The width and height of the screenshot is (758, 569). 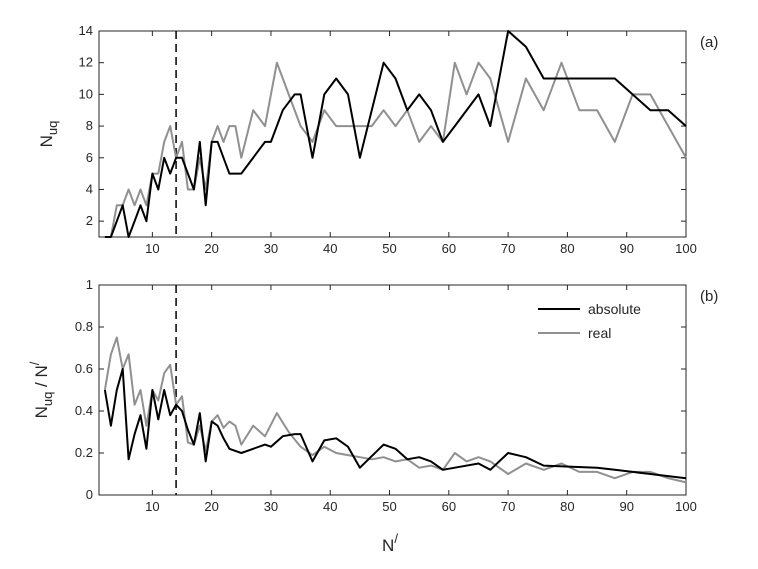 I want to click on x-axis-label-sup: /, so click(x=396, y=538).